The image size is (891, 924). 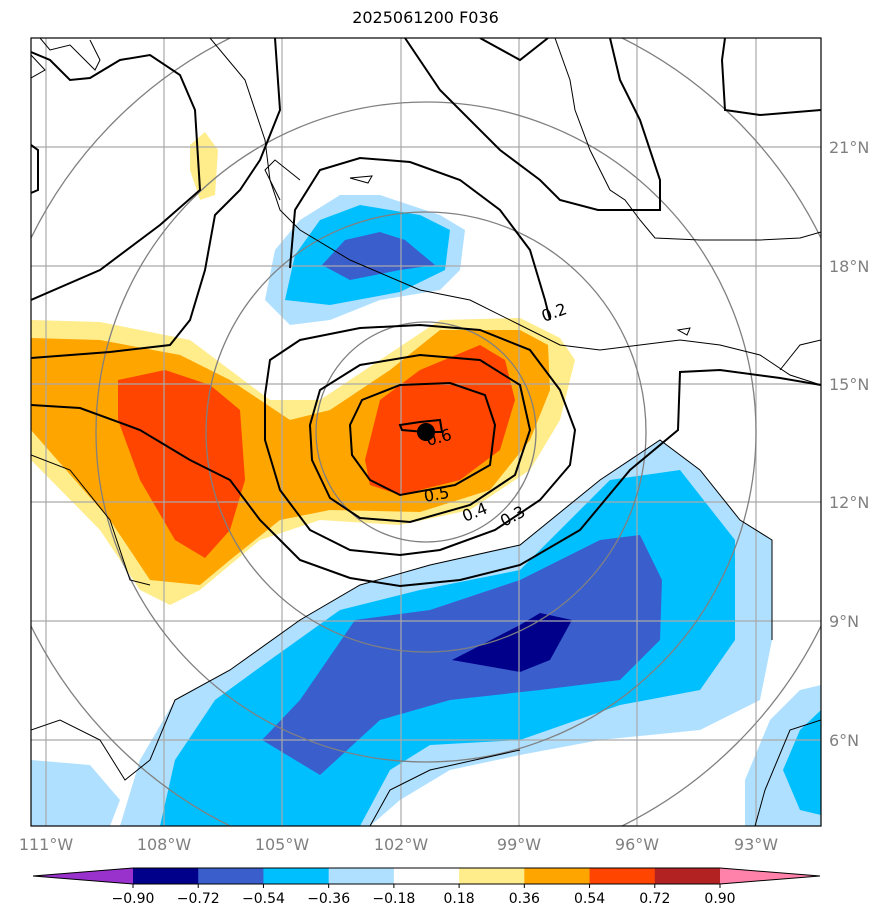 What do you see at coordinates (116, 176) in the screenshot?
I see `contour-0.2` at bounding box center [116, 176].